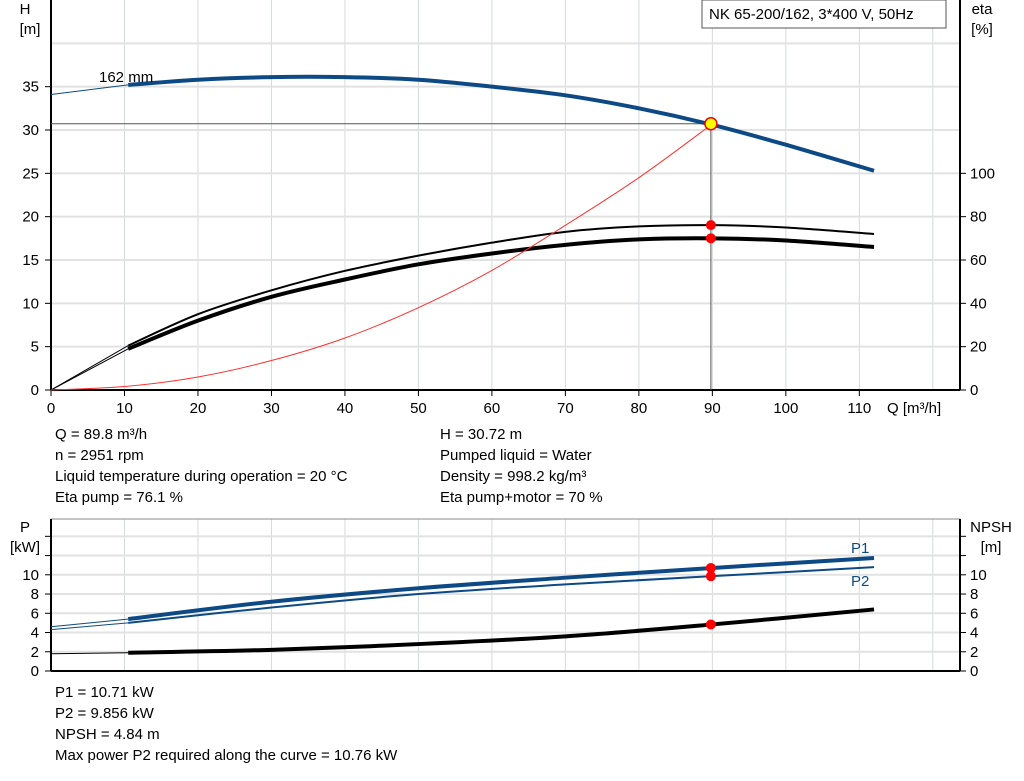 The height and width of the screenshot is (781, 1024). I want to click on y-axis-label: H, so click(25, 9).